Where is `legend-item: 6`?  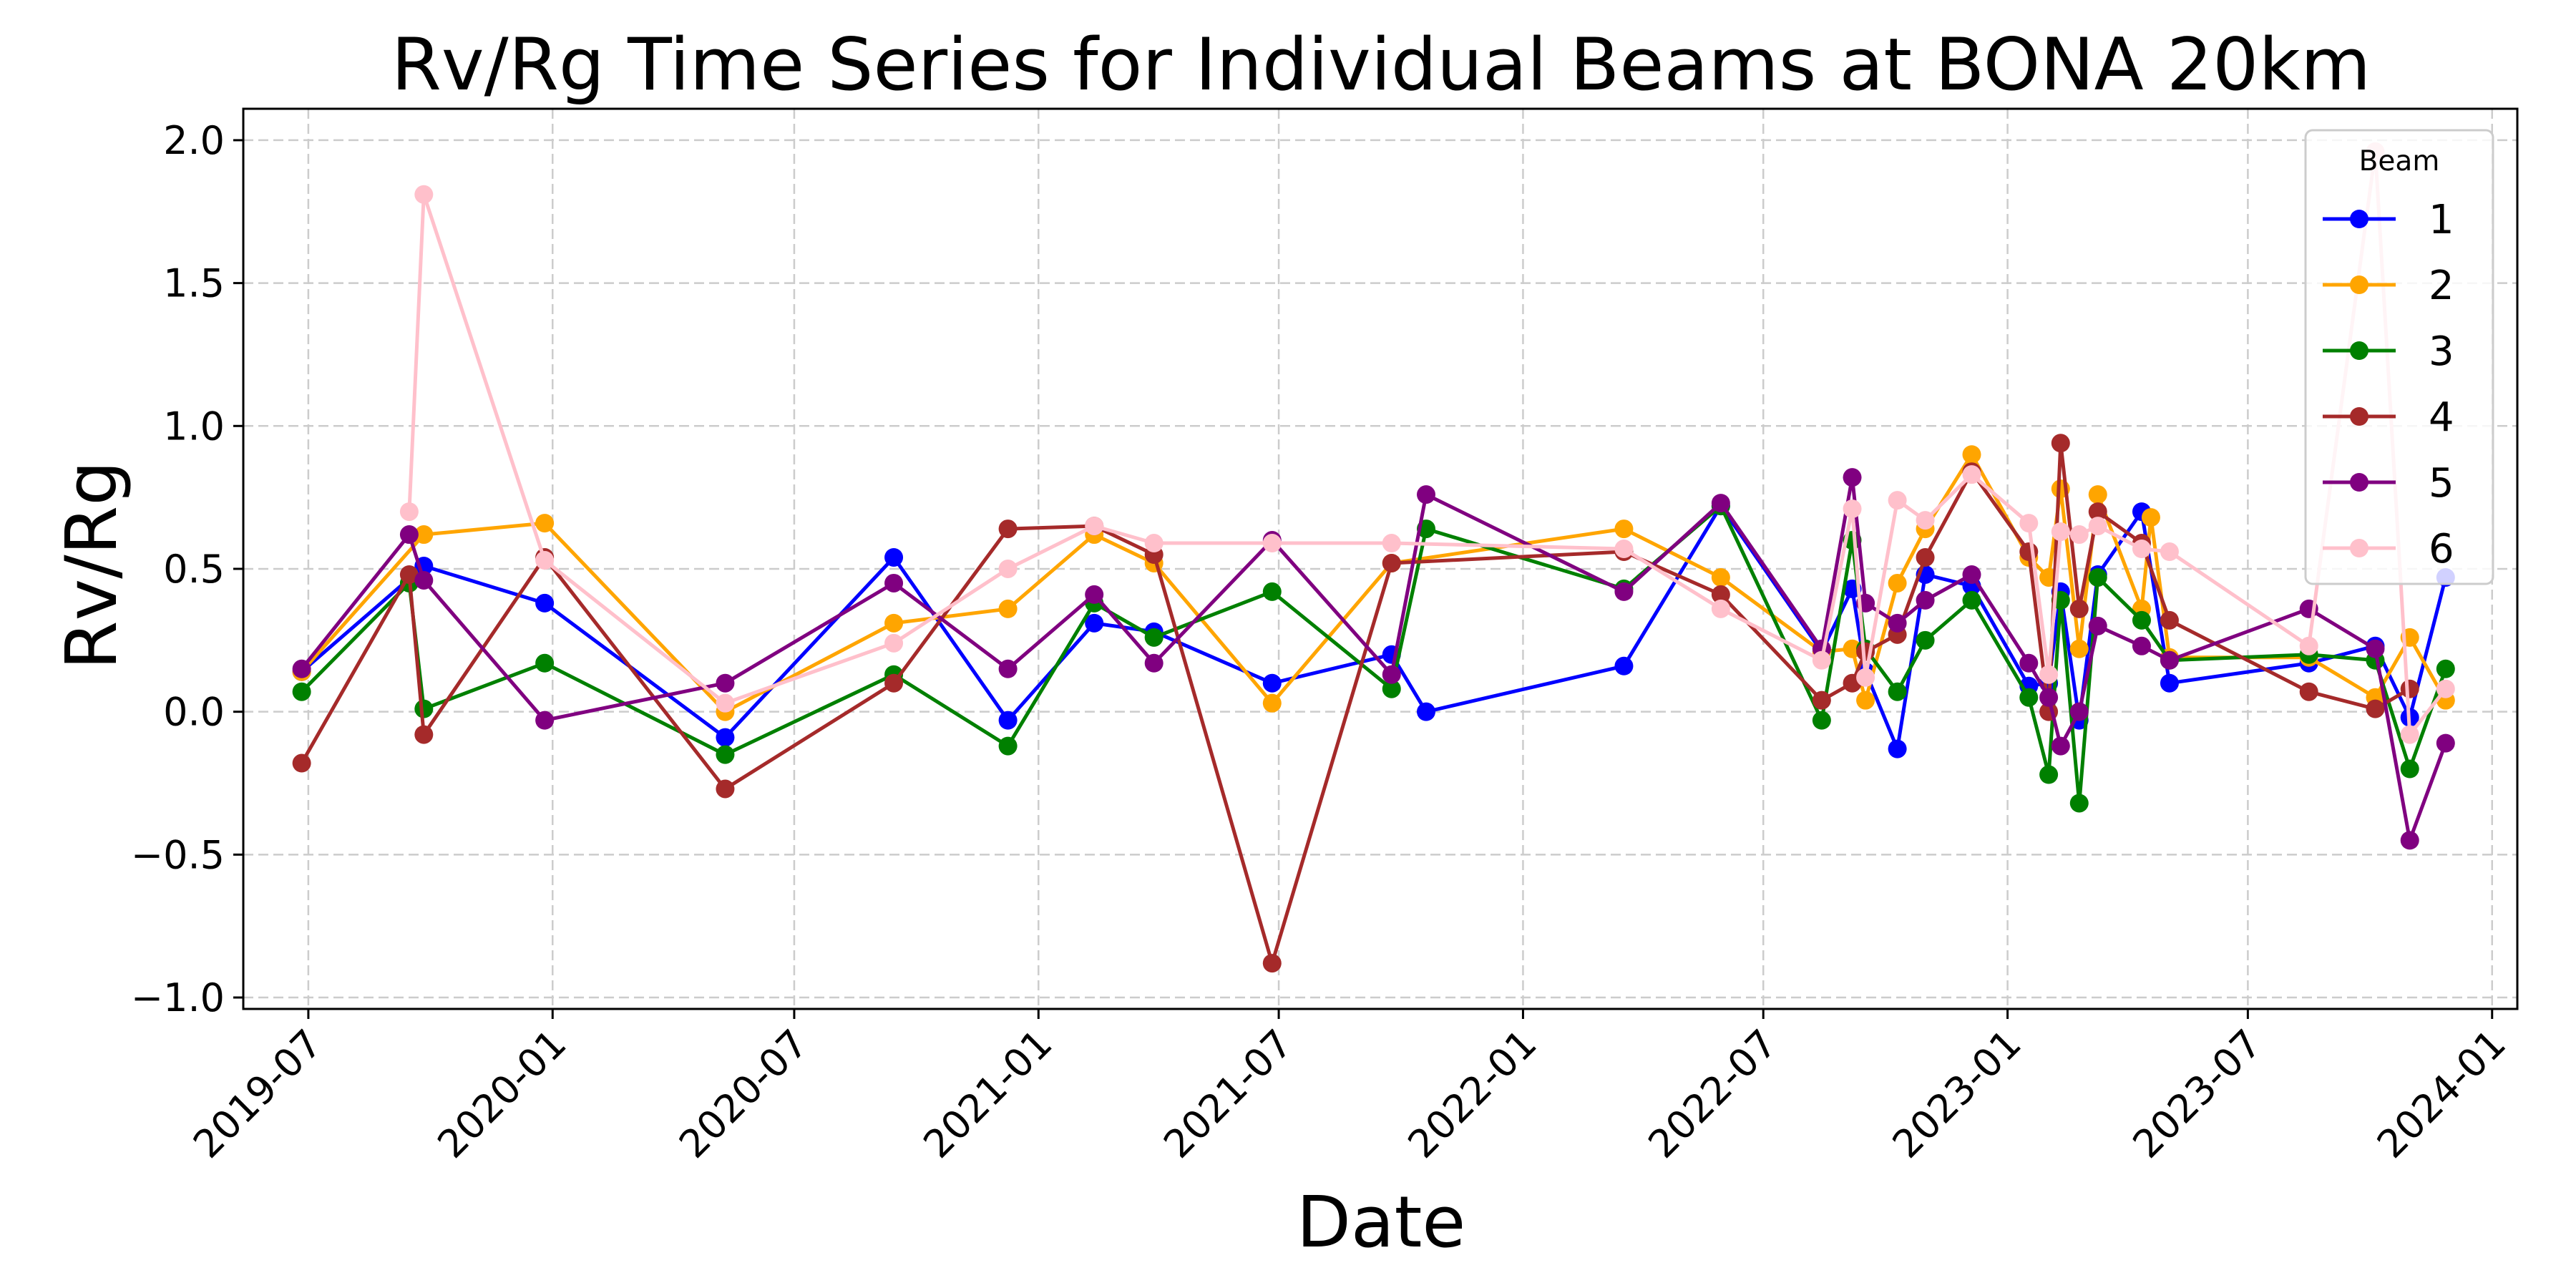 legend-item: 6 is located at coordinates (2388, 549).